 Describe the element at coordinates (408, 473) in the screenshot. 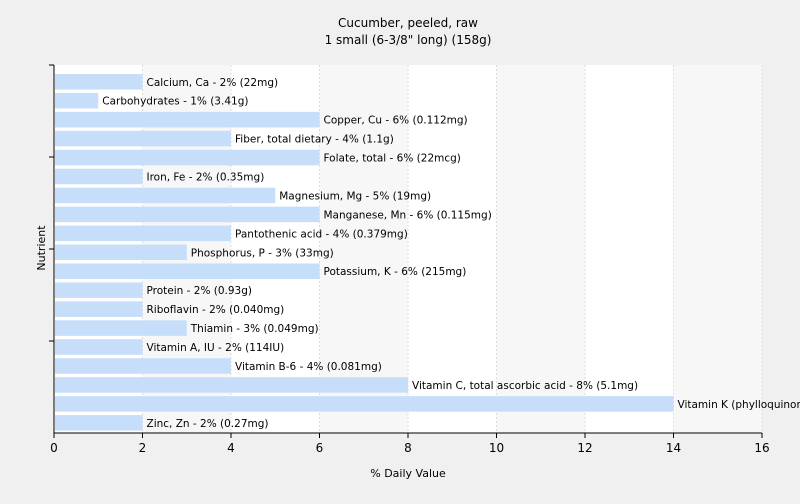

I see `x-axis-label: % Daily Value` at that location.